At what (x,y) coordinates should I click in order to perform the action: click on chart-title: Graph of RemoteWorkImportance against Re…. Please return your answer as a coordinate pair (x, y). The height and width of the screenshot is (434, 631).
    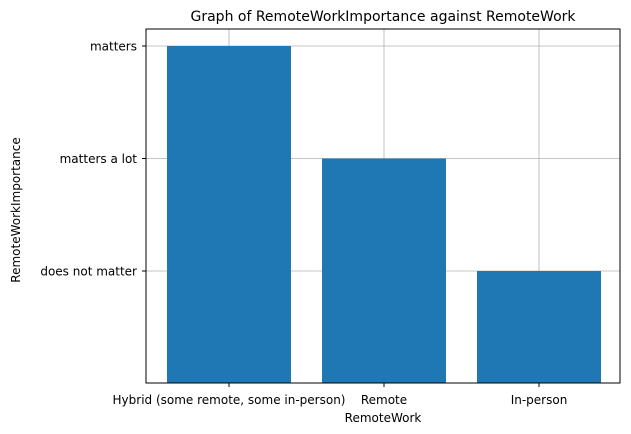
    Looking at the image, I should click on (384, 17).